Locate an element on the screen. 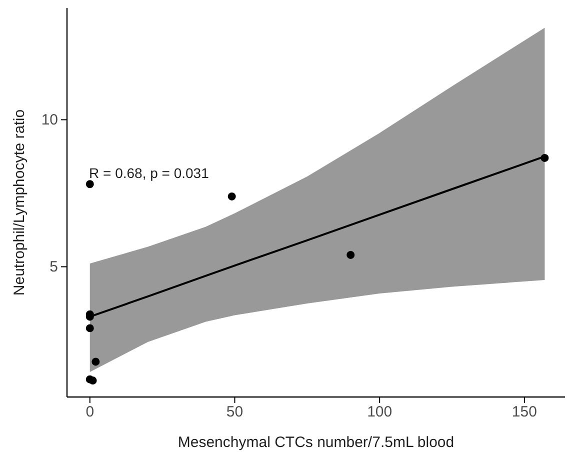 Image resolution: width=567 pixels, height=455 pixels. x-tick-label: 100 is located at coordinates (379, 412).